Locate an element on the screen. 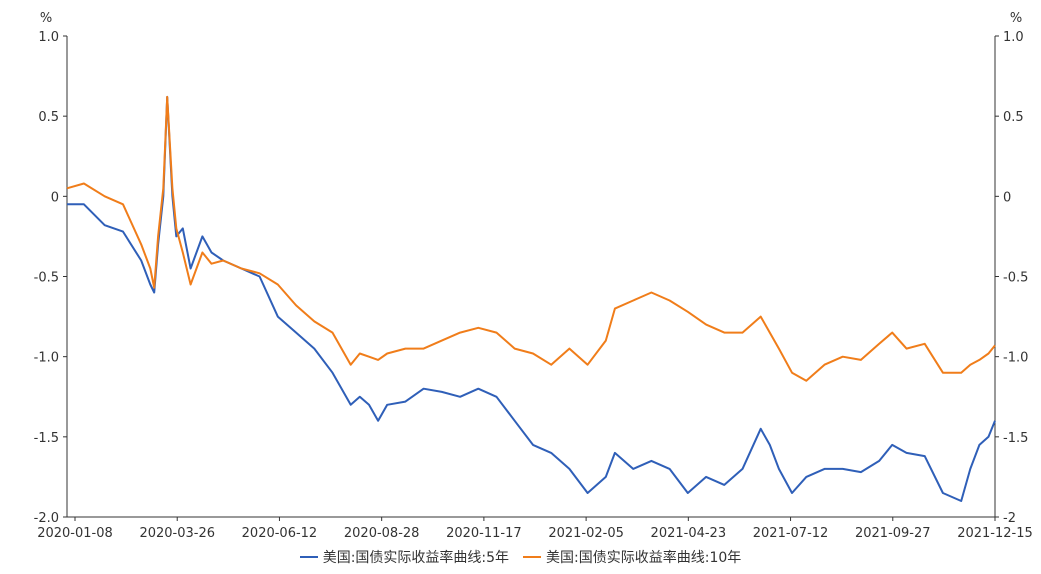  right-tick-label: -2 is located at coordinates (1009, 518).